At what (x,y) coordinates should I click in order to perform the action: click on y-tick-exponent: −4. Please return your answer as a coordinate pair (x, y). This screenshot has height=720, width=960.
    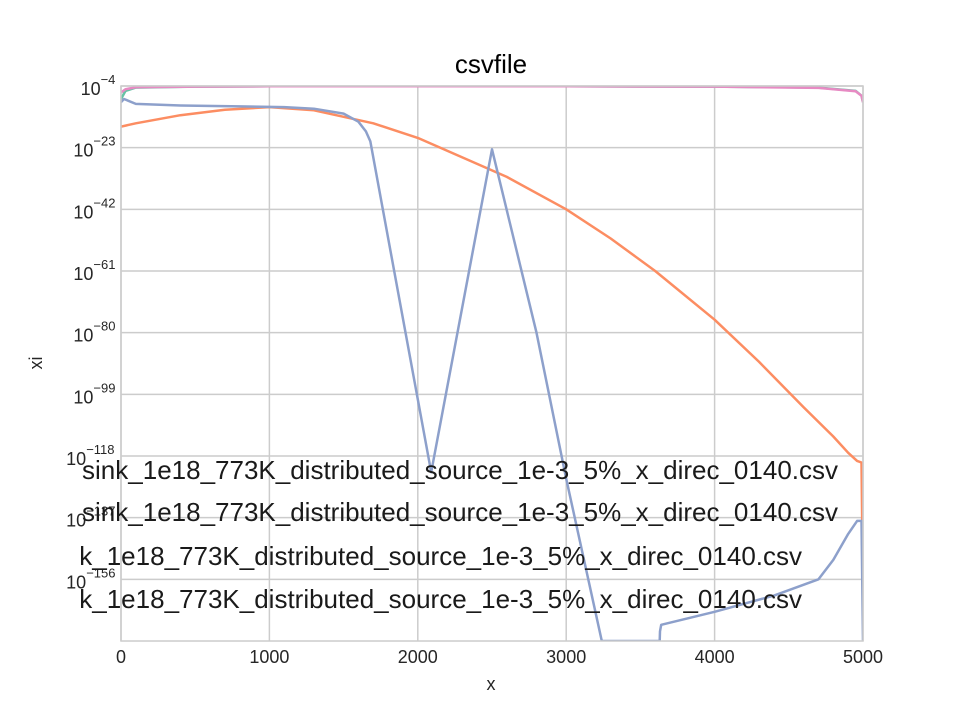
    Looking at the image, I should click on (108, 79).